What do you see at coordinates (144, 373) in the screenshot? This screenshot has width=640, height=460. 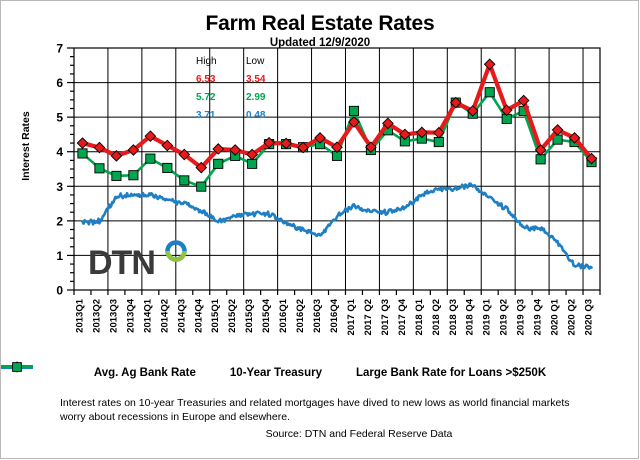 I see `legend-label: Avg. Ag Bank Rate` at bounding box center [144, 373].